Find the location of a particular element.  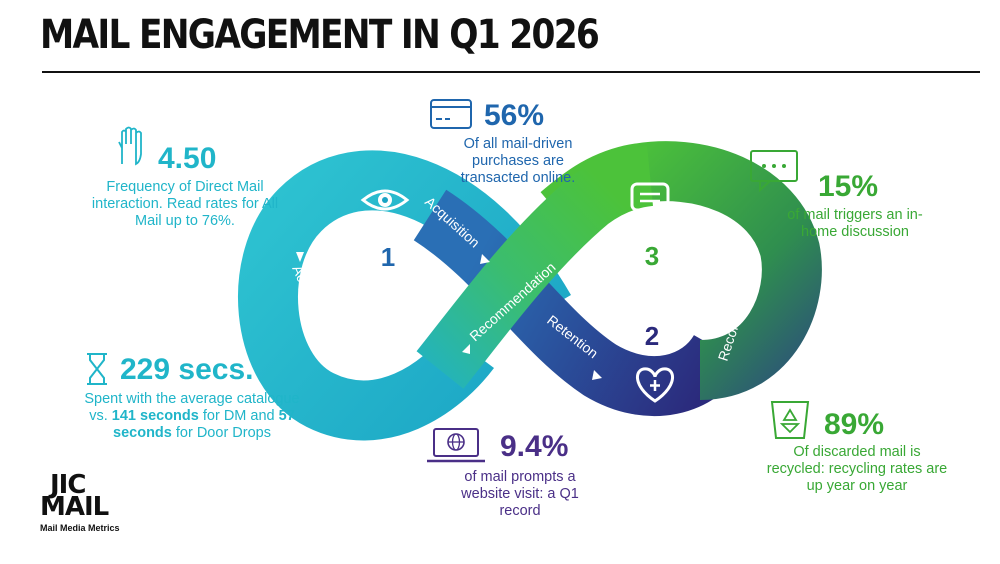

page-title: MAIL ENGAGEMENT IN Q1 2026 is located at coordinates (320, 35).